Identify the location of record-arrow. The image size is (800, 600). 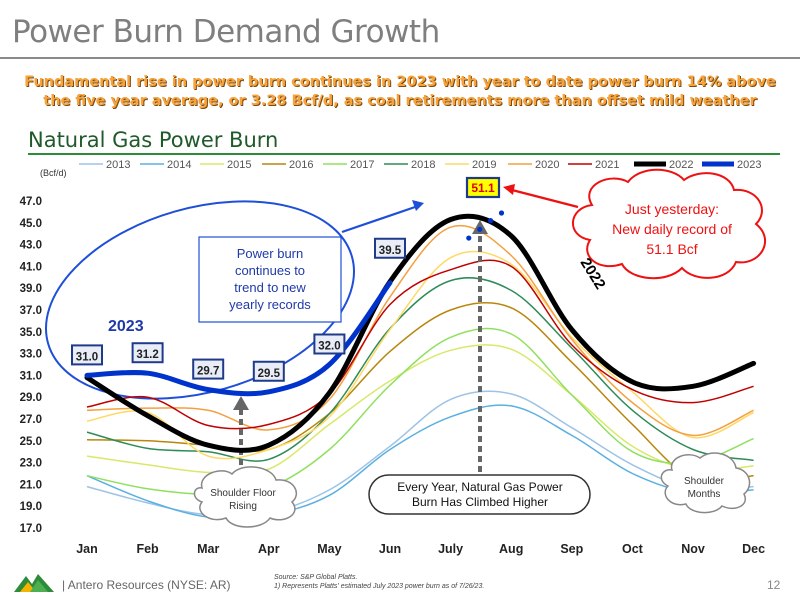
(545, 198).